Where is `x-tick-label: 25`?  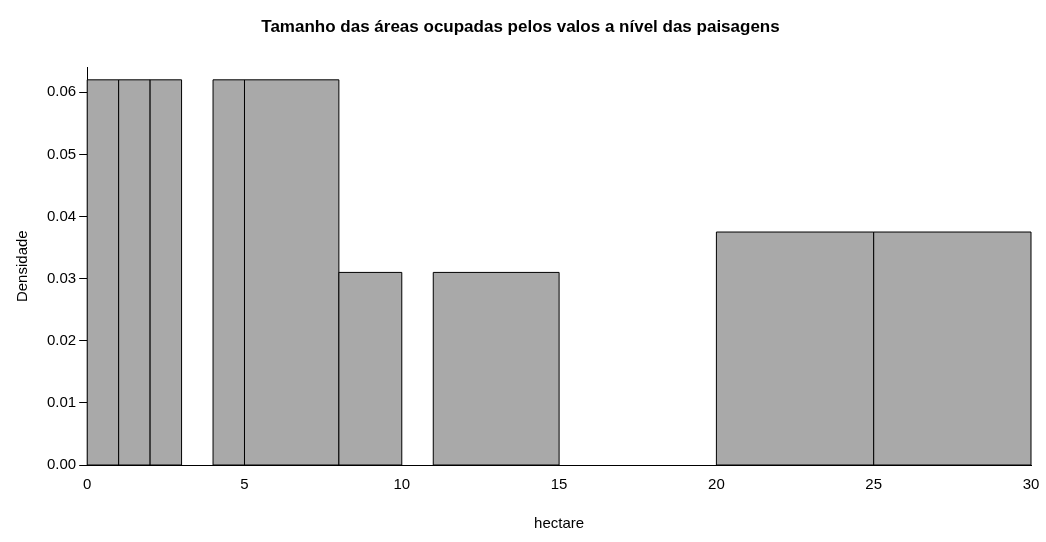 x-tick-label: 25 is located at coordinates (874, 484).